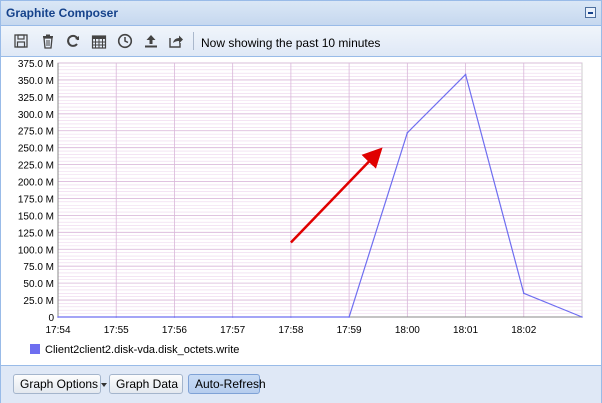 This screenshot has width=602, height=403. What do you see at coordinates (36, 250) in the screenshot?
I see `y-tick-label: 100.0 M` at bounding box center [36, 250].